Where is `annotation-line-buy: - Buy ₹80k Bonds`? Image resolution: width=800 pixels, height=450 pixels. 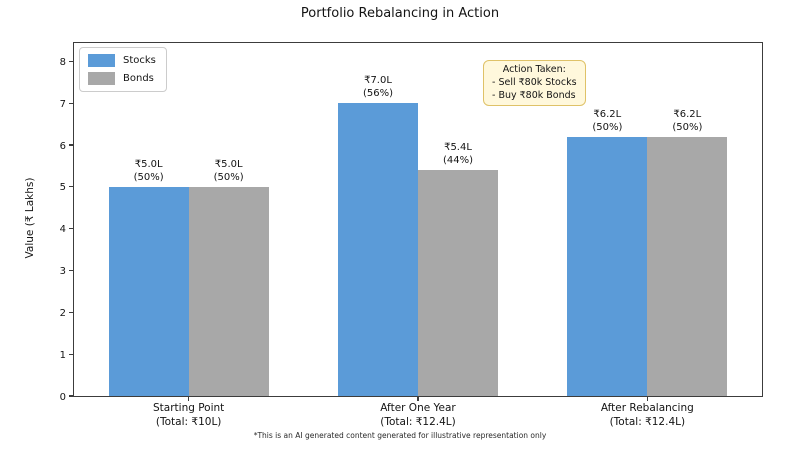 annotation-line-buy: - Buy ₹80k Bonds is located at coordinates (534, 95).